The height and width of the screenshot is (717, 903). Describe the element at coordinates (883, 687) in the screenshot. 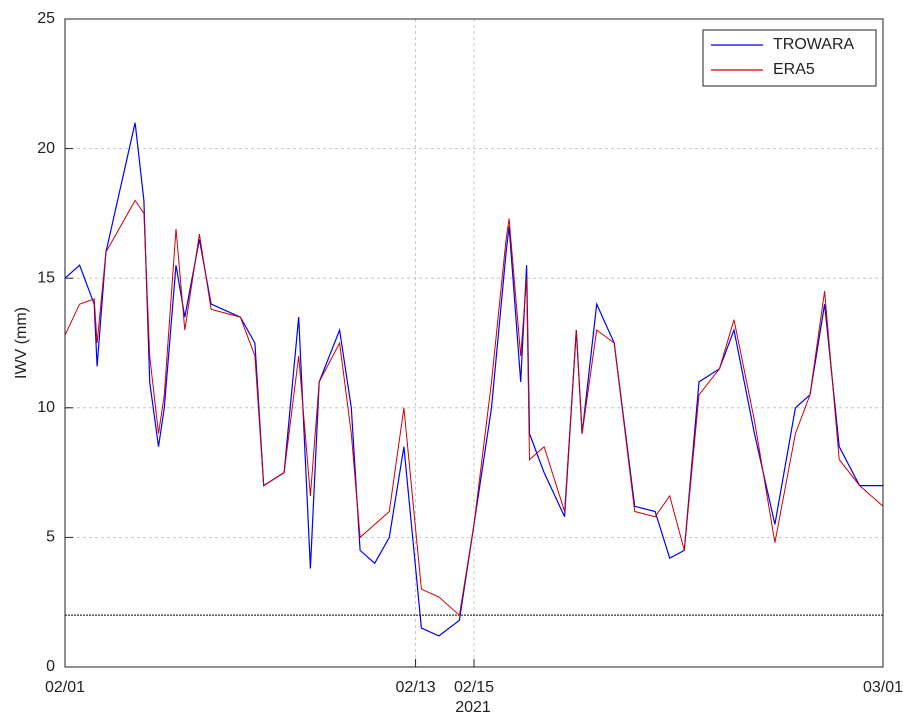

I see `x-tick-label: 03/01` at that location.